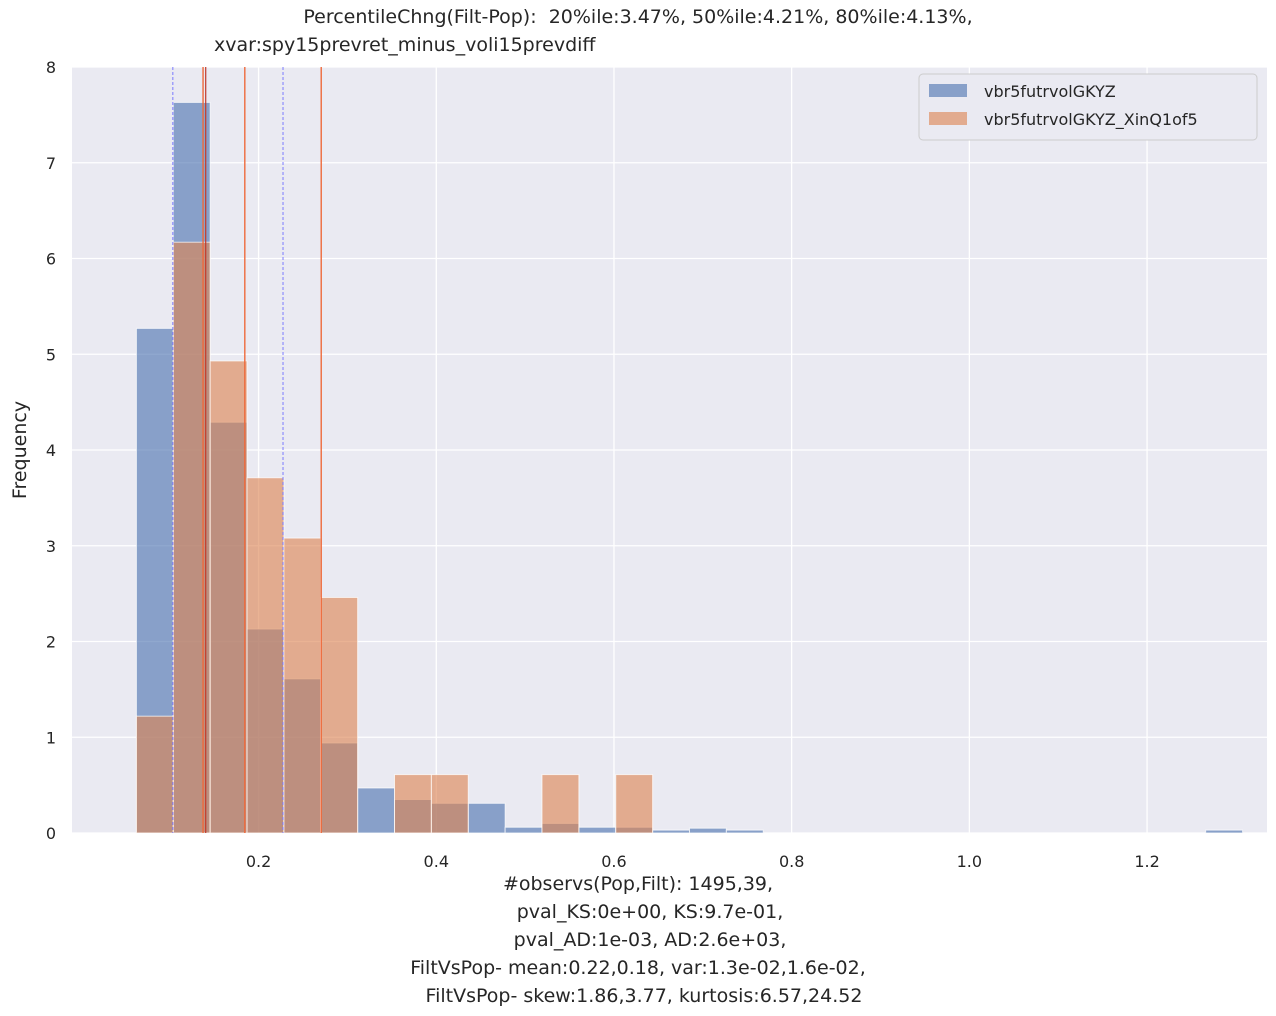  Describe the element at coordinates (436, 861) in the screenshot. I see `x-tick-label: 0.4` at that location.